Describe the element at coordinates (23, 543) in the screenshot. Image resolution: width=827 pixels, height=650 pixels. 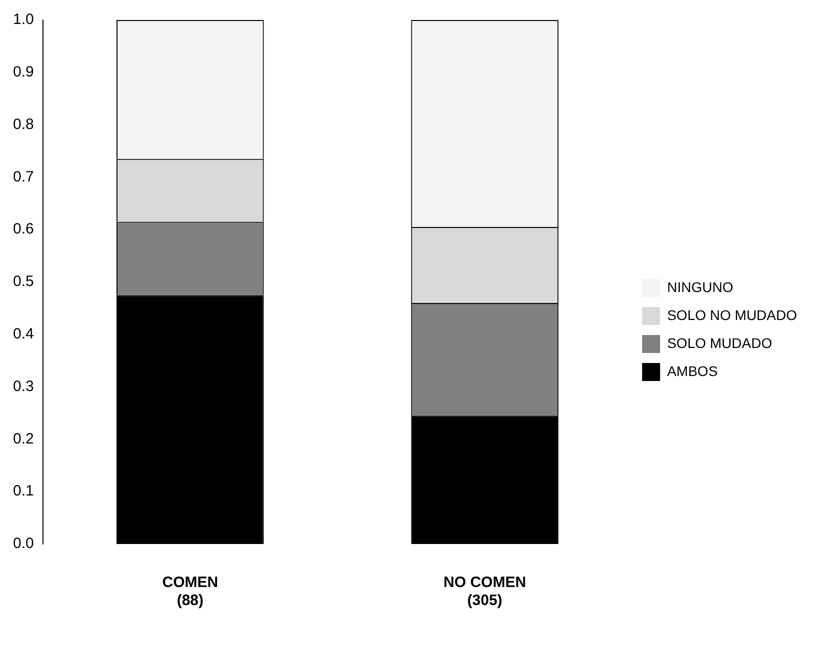
I see `y-tick-label: 0.0` at that location.